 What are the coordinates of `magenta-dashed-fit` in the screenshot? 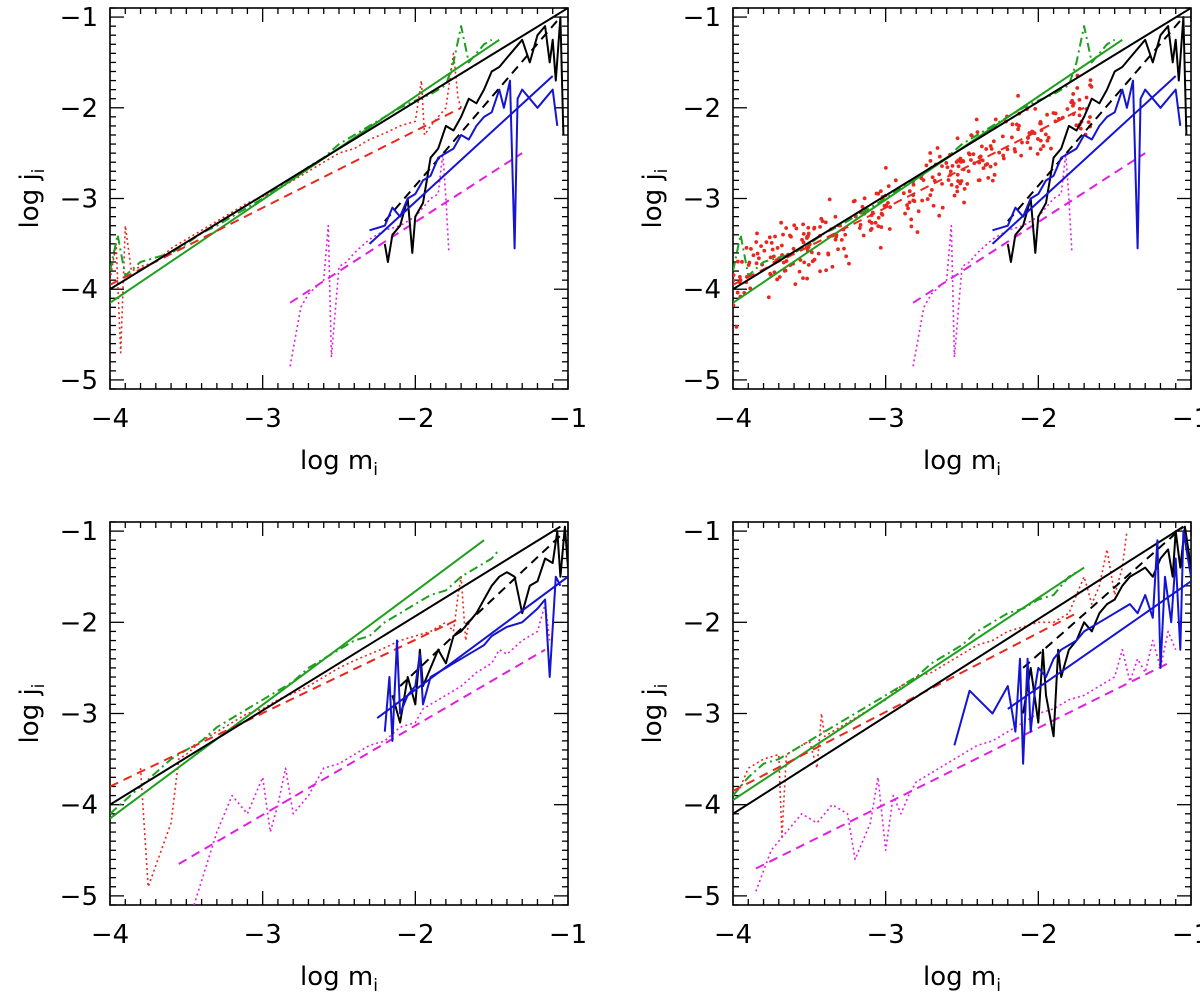 It's located at (1029, 228).